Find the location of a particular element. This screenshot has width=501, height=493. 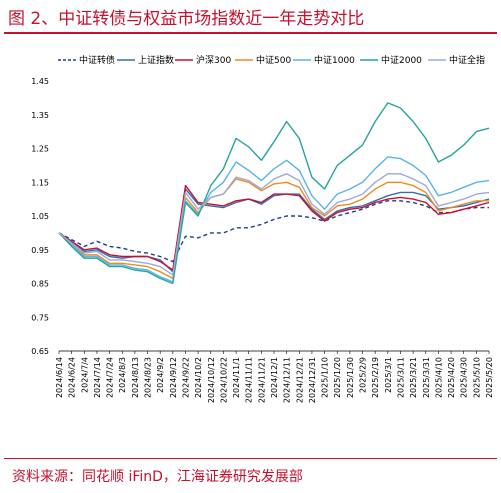

x-tick-label: 2024/10/12 is located at coordinates (211, 380).